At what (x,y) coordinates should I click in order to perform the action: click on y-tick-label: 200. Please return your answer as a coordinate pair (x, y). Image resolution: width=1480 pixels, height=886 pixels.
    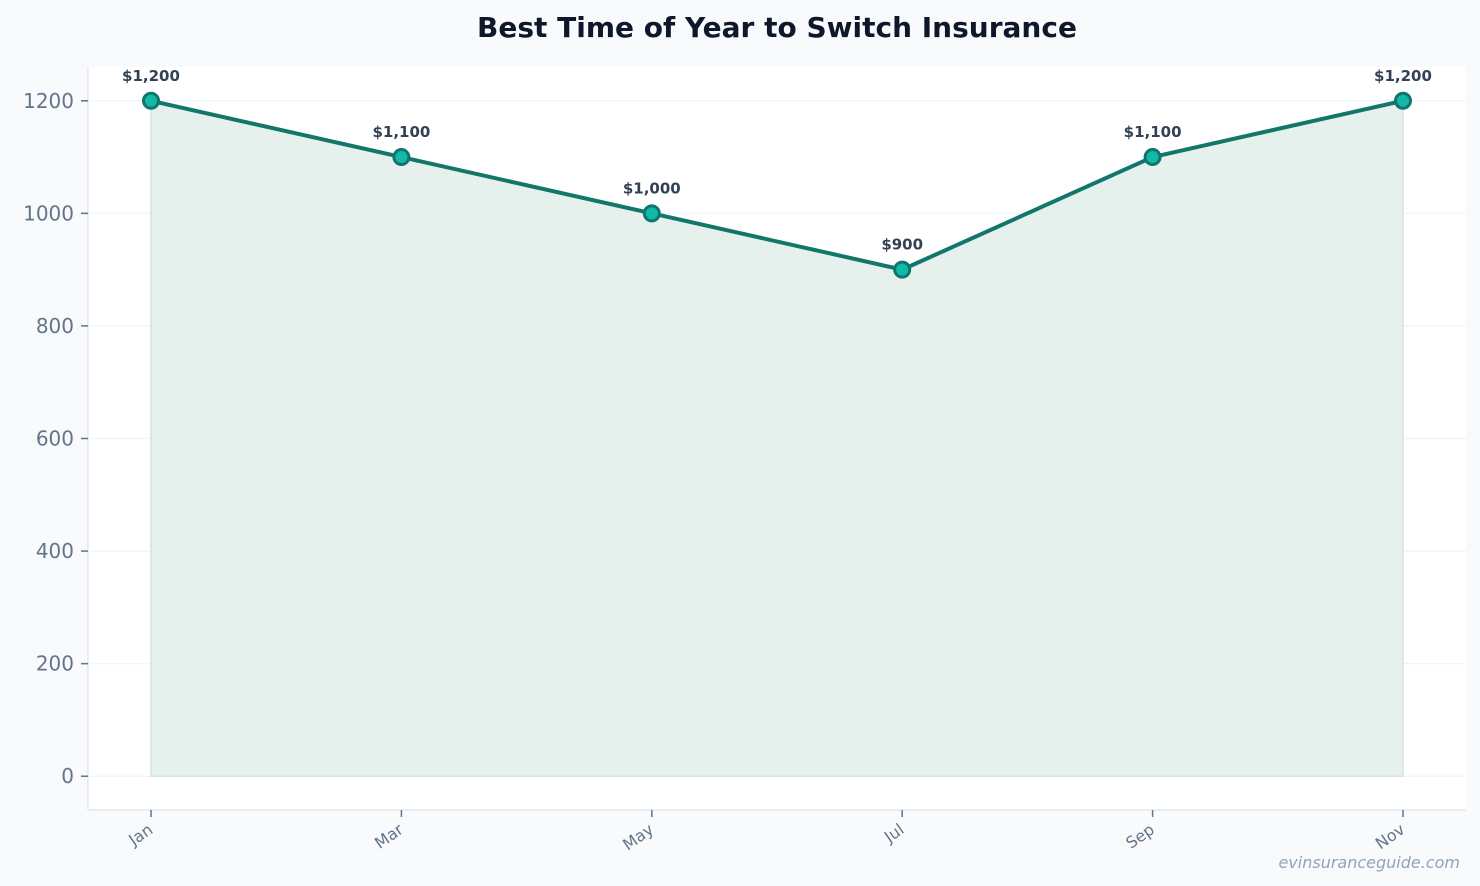
    Looking at the image, I should click on (55, 664).